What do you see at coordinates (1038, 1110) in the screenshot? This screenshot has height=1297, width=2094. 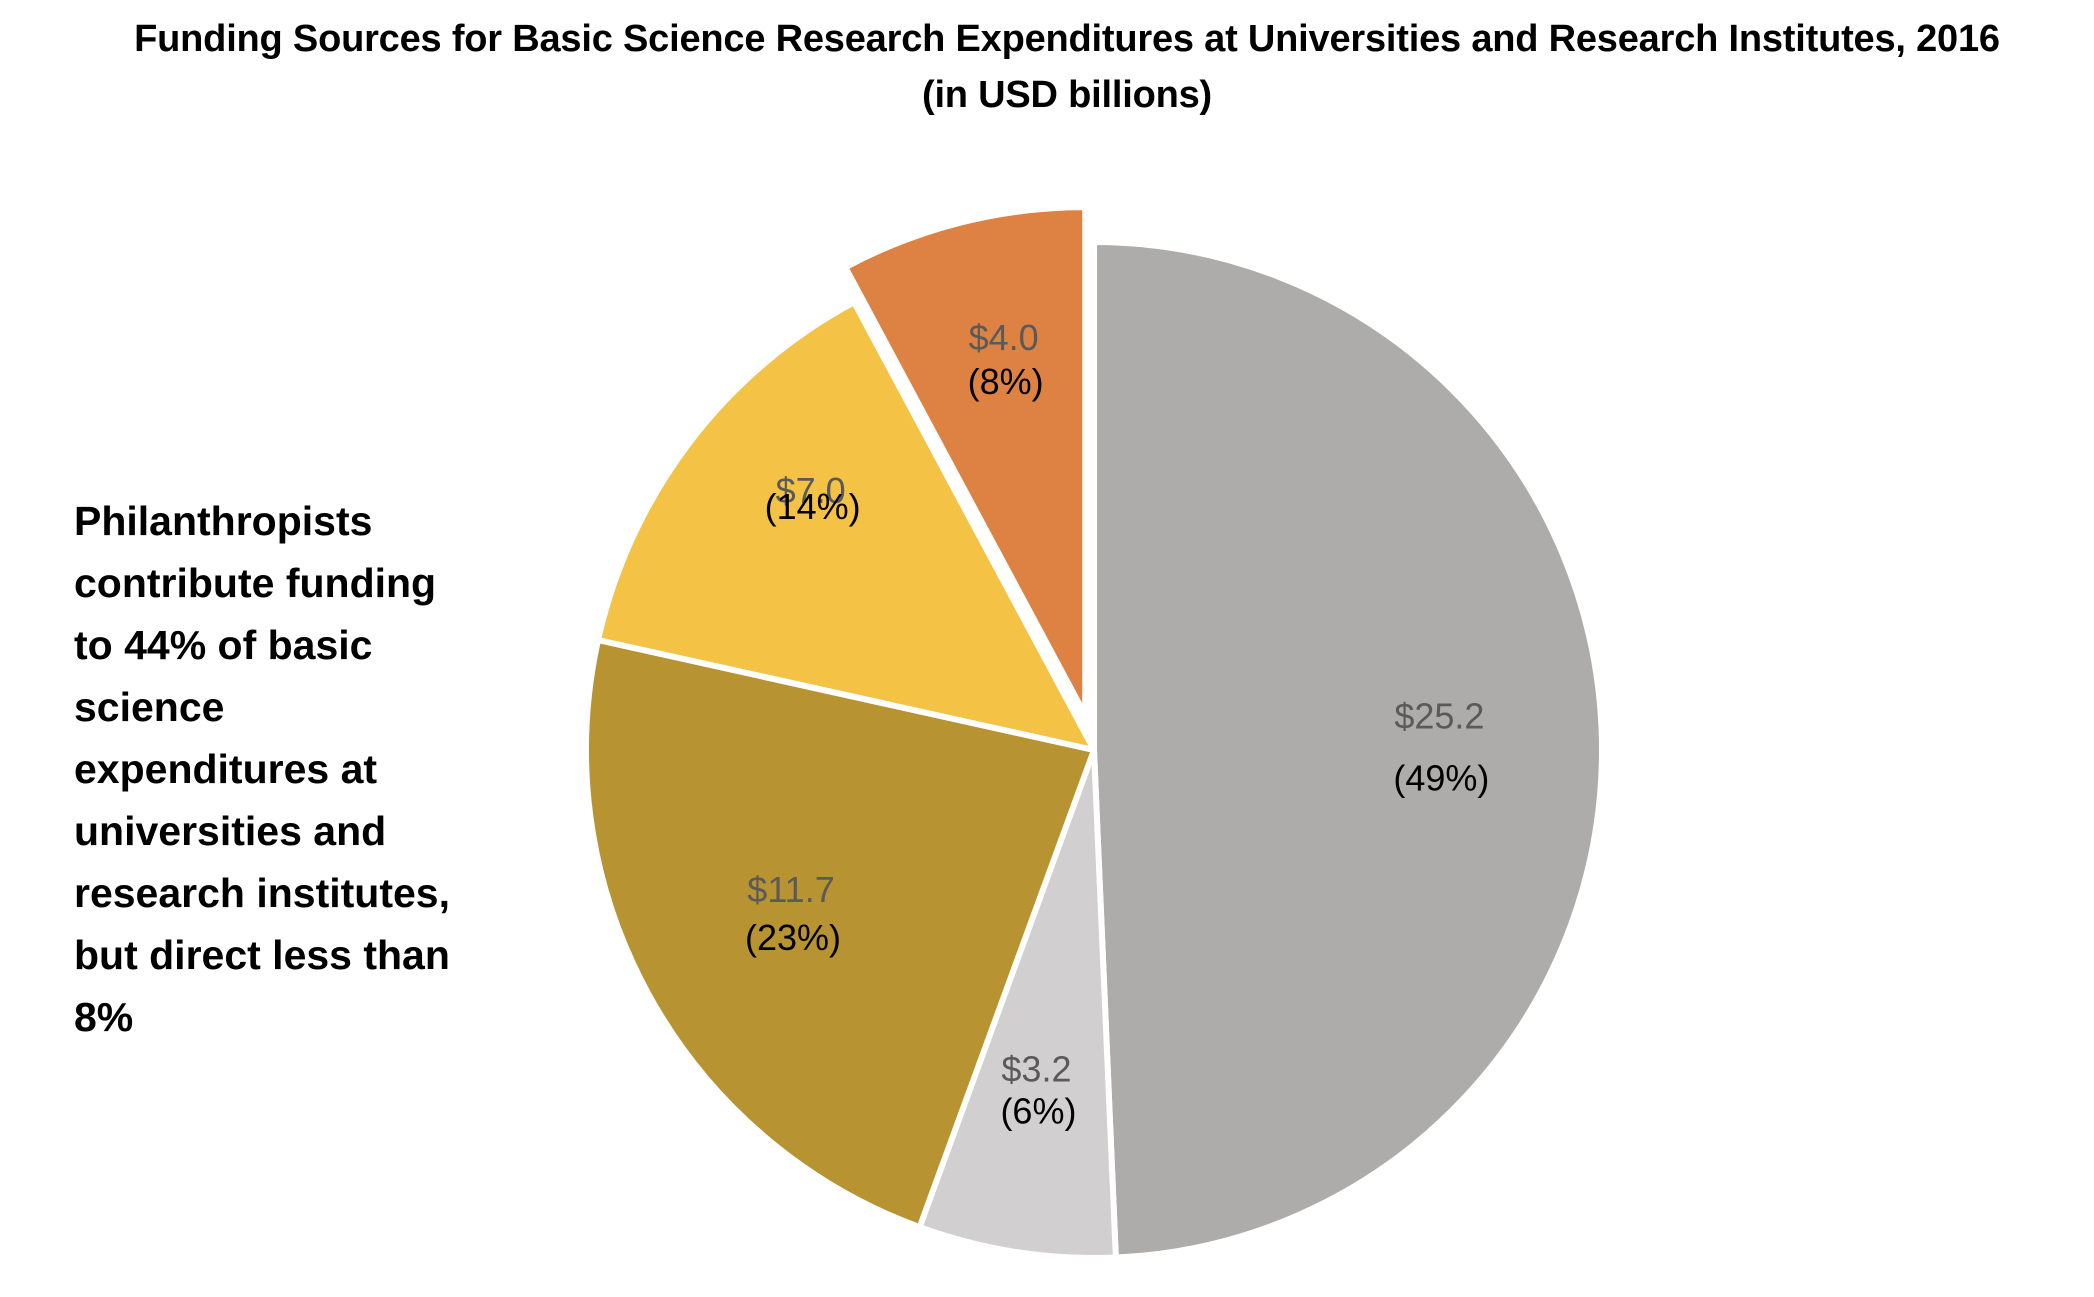 I see `slice-percent-label: (6%)` at bounding box center [1038, 1110].